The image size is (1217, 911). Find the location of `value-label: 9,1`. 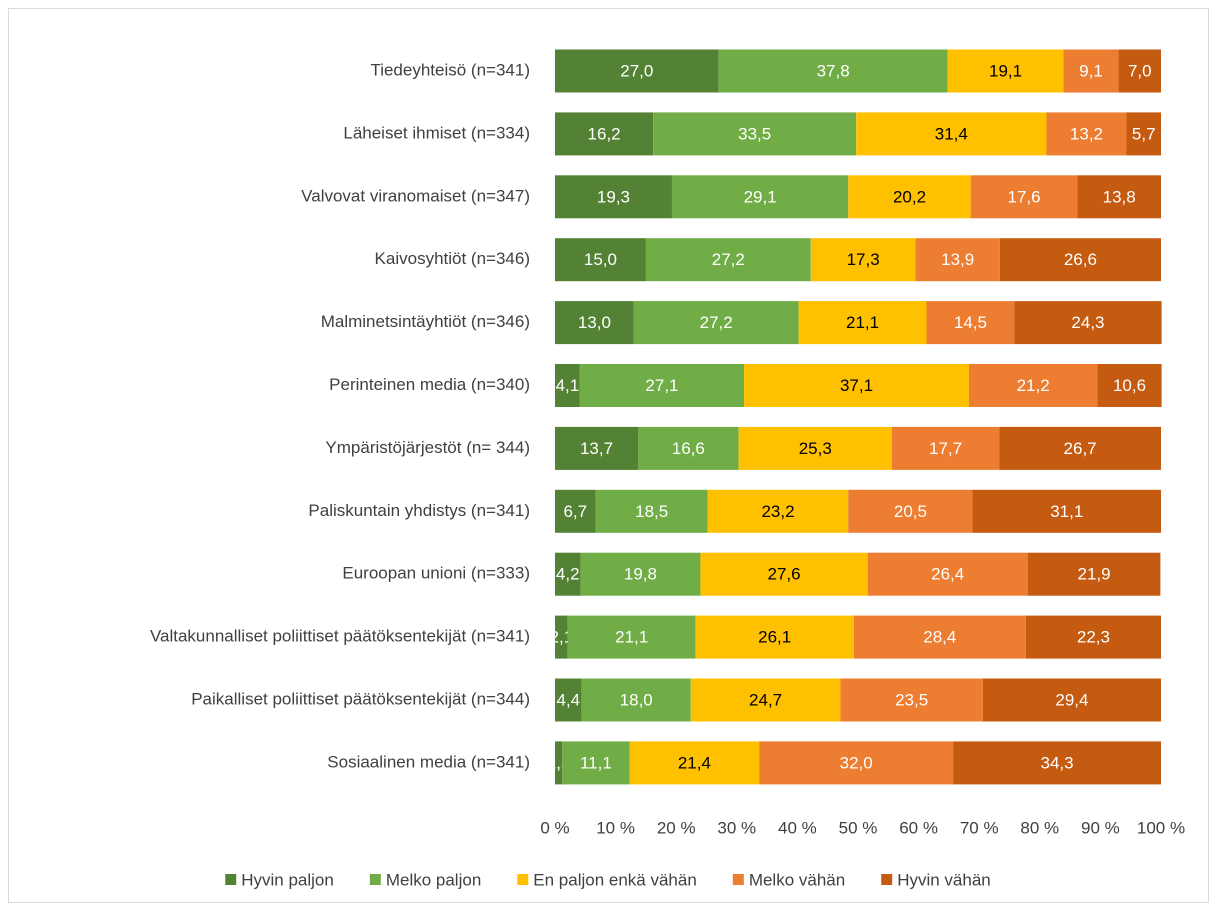

value-label: 9,1 is located at coordinates (1091, 70).